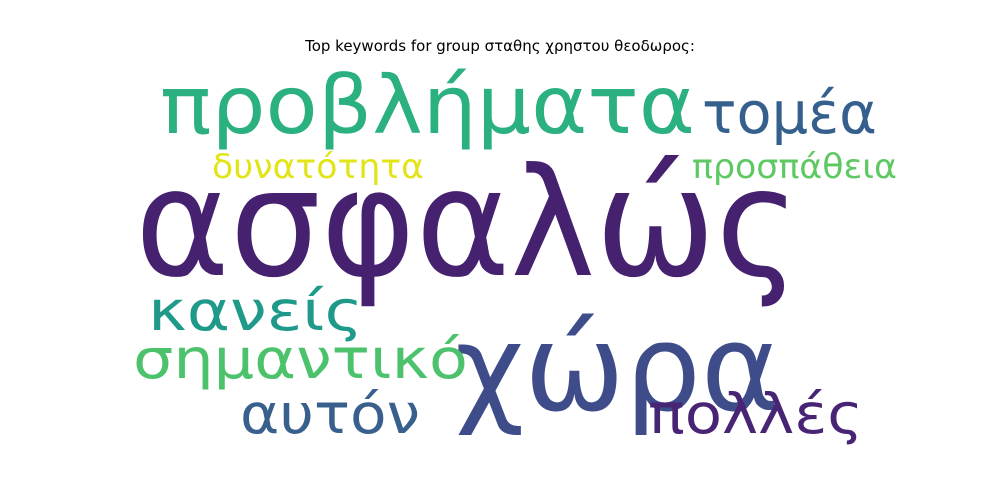 This screenshot has width=1000, height=500. I want to click on word-9: δυνατότητα, so click(318, 167).